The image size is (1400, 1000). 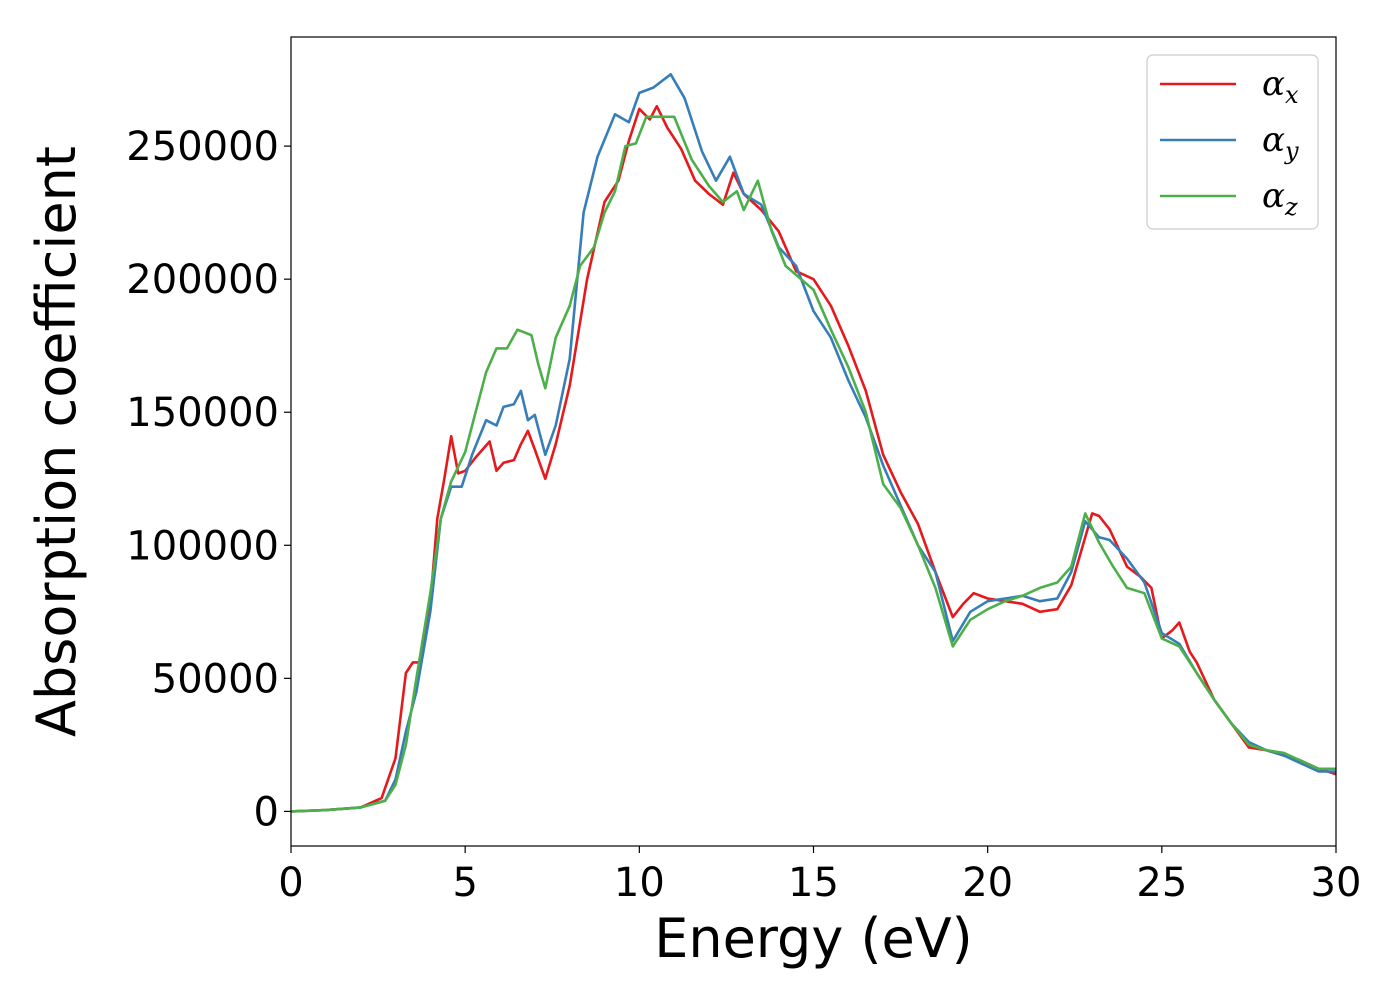 I want to click on y-tick-label: 150000, so click(x=202, y=413).